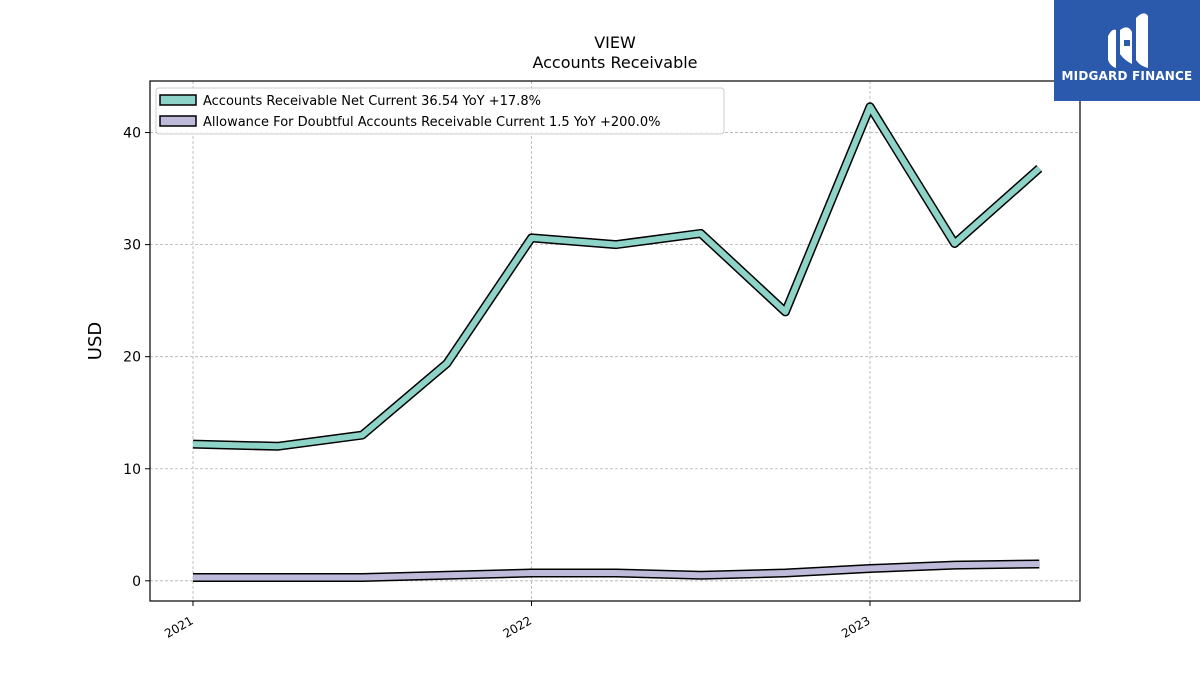 The image size is (1200, 675). I want to click on y-tick-label: 20, so click(132, 358).